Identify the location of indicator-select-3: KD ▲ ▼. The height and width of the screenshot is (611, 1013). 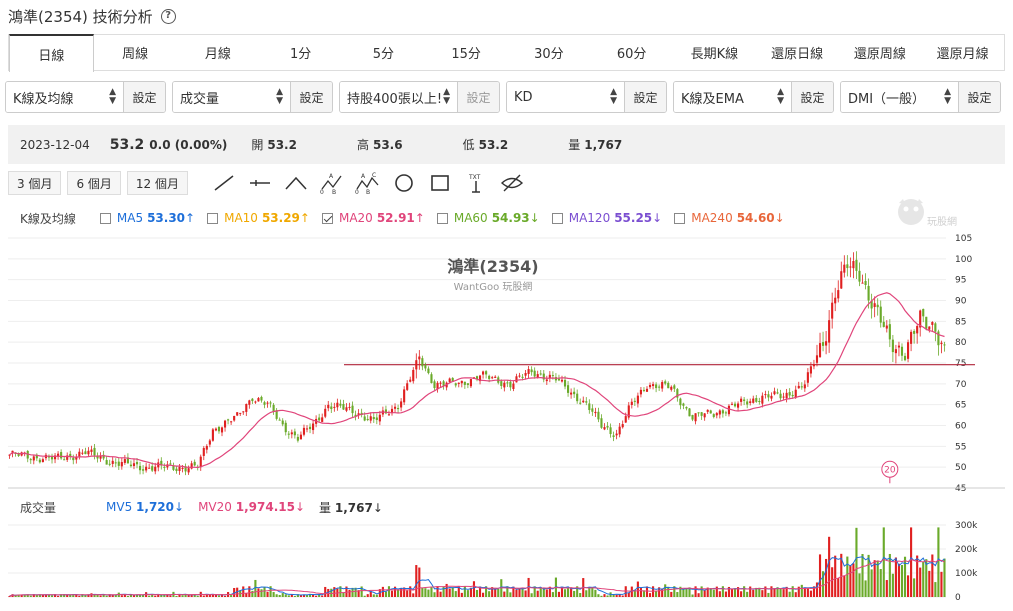
(566, 97).